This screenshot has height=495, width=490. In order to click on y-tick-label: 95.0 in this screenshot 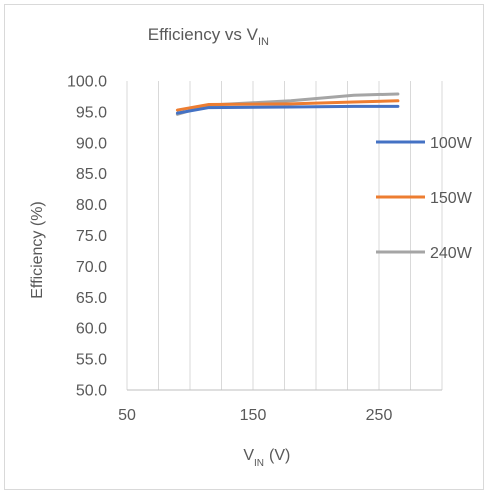, I will do `click(91, 112)`.